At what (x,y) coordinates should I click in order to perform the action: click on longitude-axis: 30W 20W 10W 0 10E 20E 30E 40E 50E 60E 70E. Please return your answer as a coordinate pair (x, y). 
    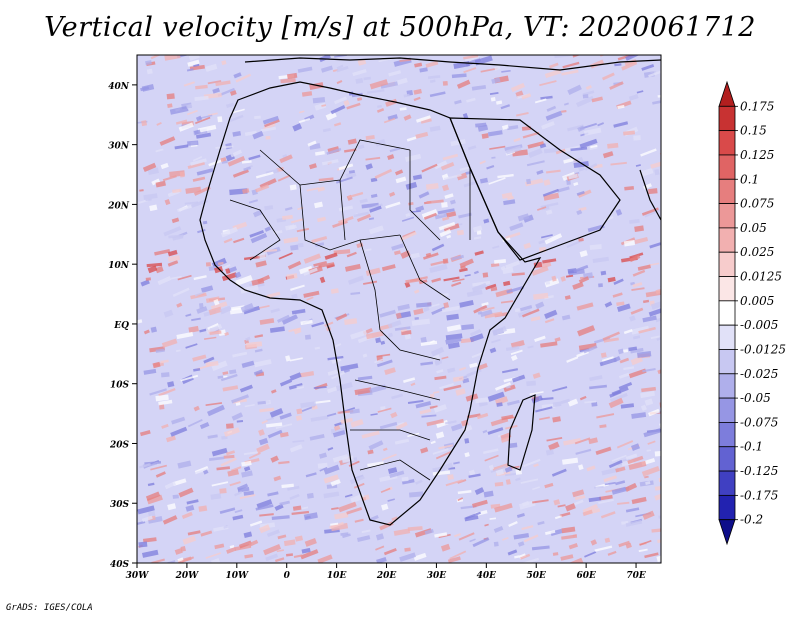
    Looking at the image, I should click on (386, 572).